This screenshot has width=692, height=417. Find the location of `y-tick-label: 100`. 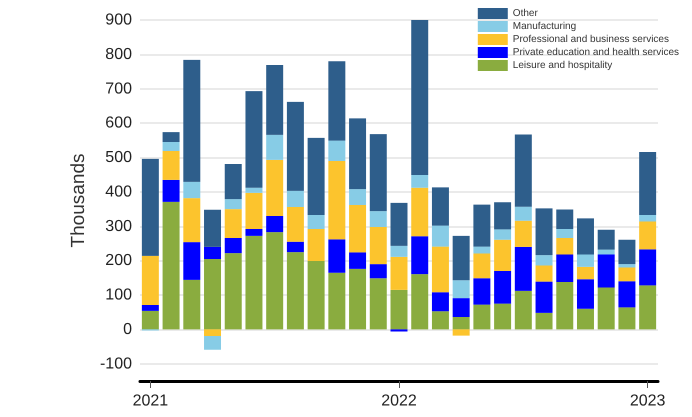

y-tick-label: 100 is located at coordinates (118, 295).